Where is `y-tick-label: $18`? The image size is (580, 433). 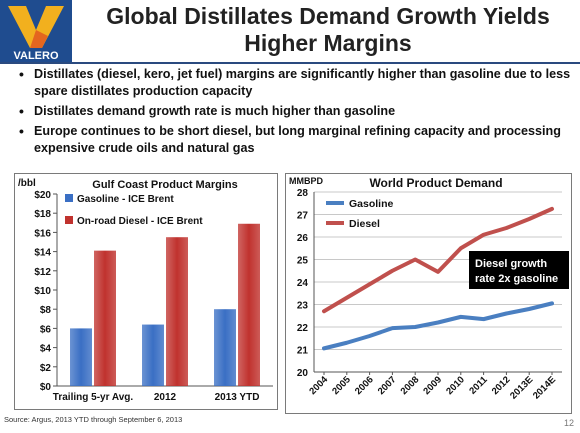
y-tick-label: $18 is located at coordinates (42, 214).